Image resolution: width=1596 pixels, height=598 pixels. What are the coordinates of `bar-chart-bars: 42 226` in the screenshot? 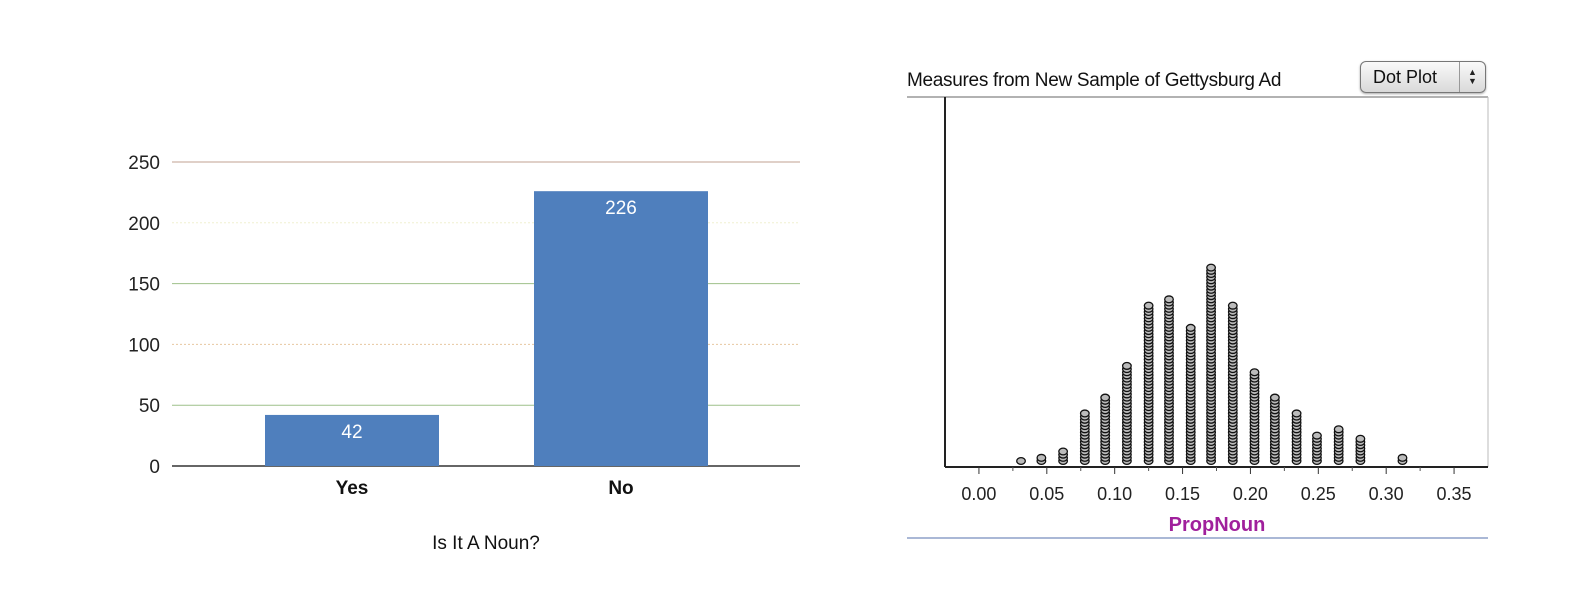 It's located at (486, 328).